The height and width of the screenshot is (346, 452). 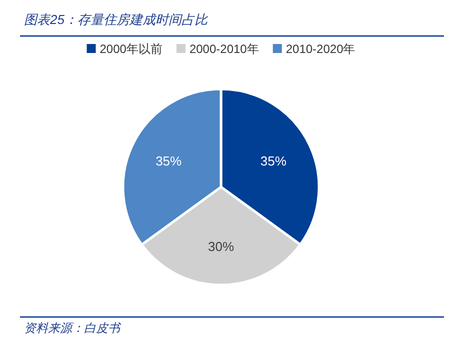 I want to click on text: 资料来源：白皮书, so click(x=73, y=328).